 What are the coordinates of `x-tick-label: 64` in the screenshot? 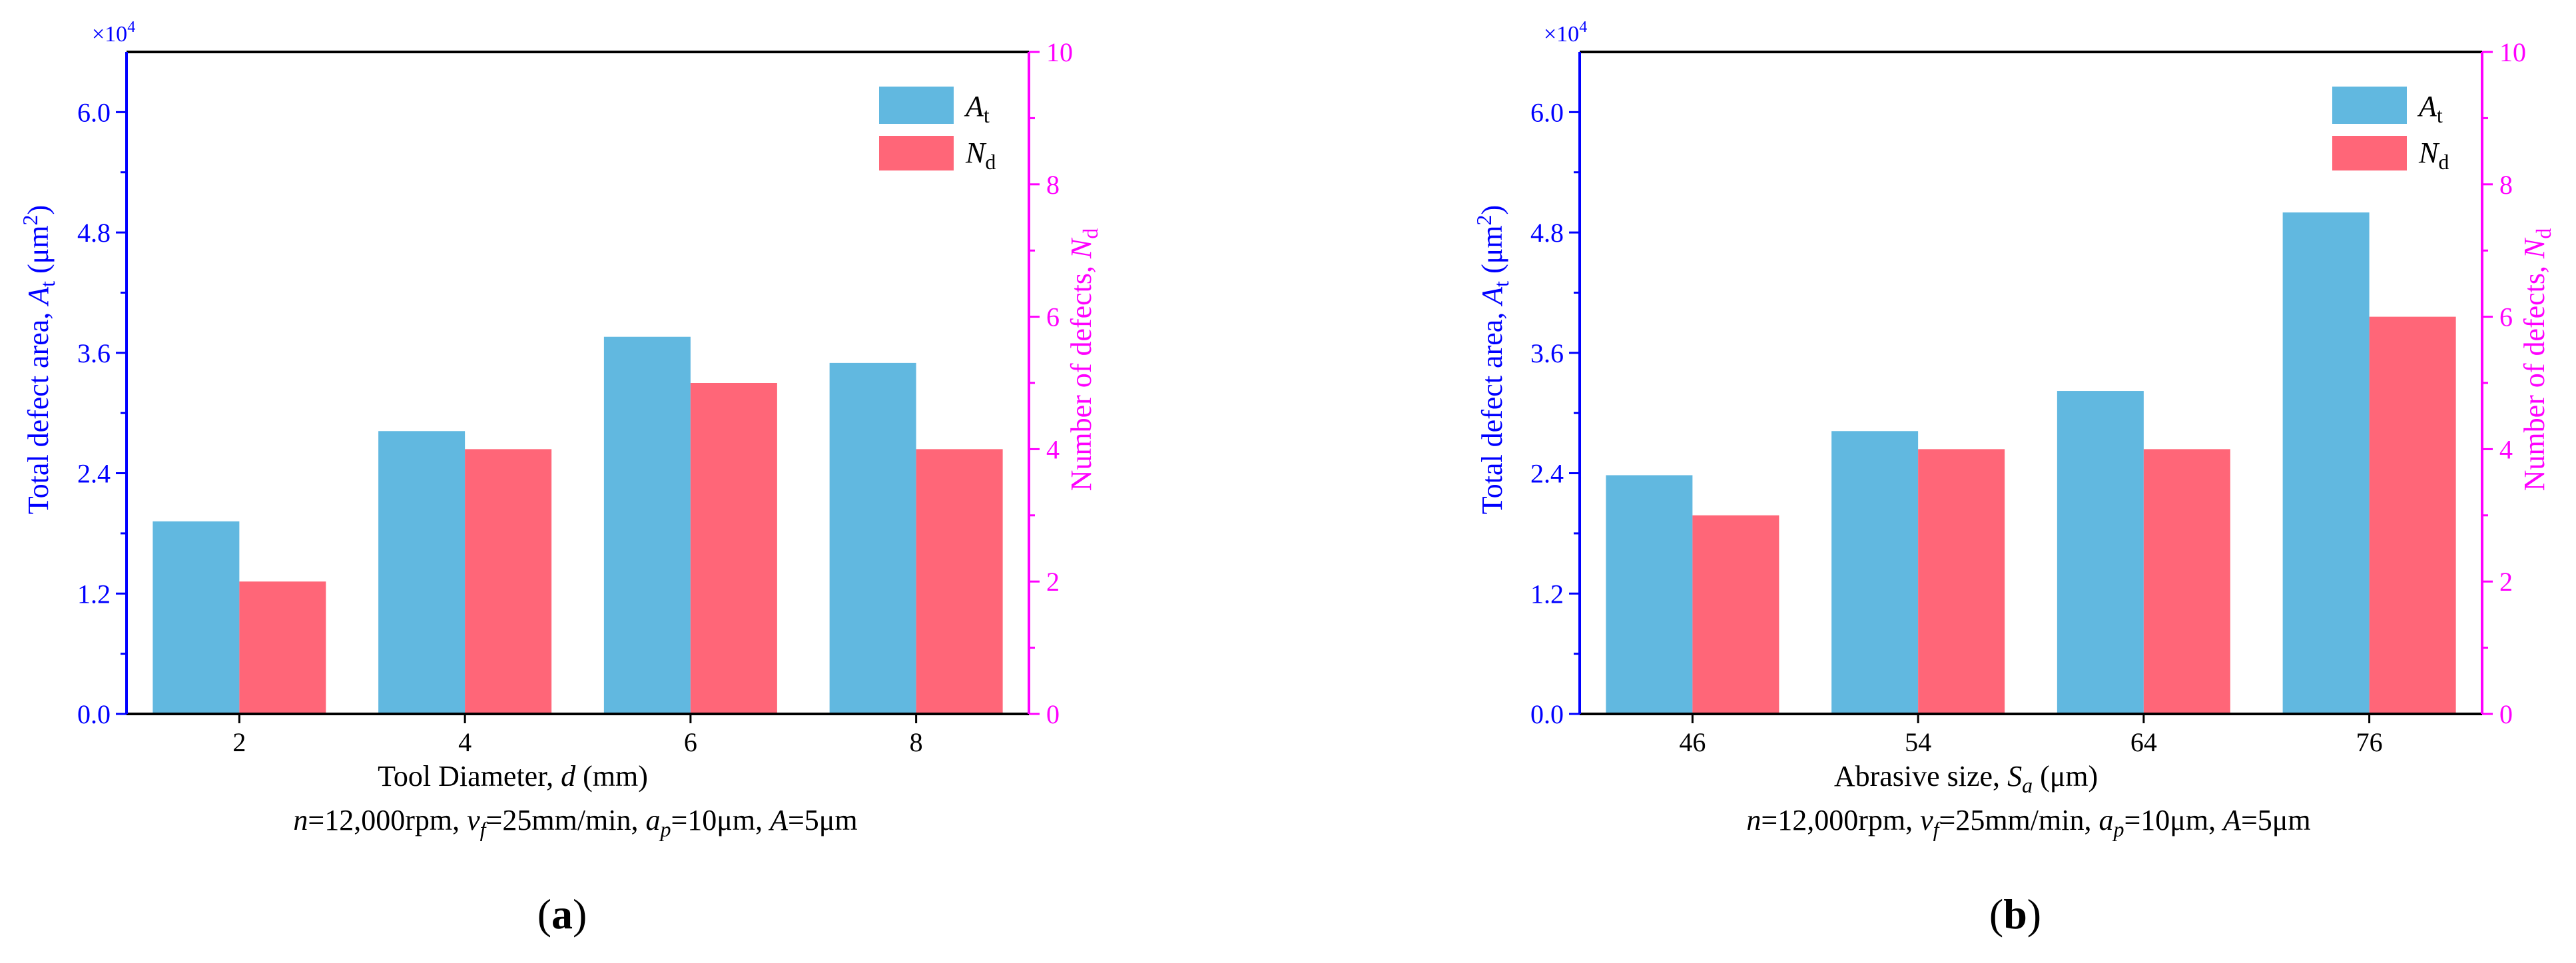 It's located at (2143, 742).